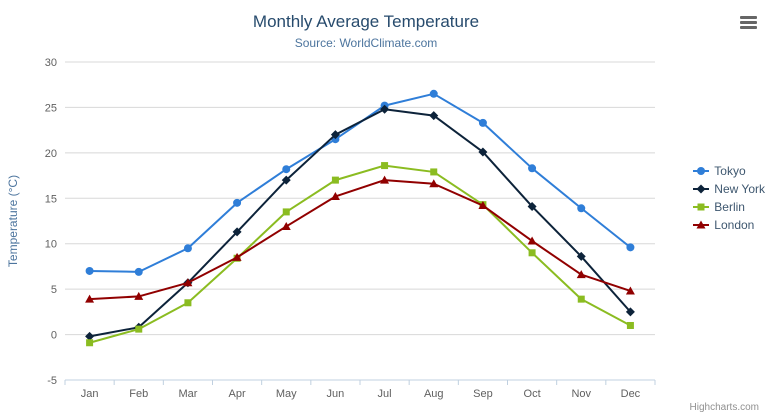 The height and width of the screenshot is (416, 769). I want to click on point-berlin-jul, so click(385, 166).